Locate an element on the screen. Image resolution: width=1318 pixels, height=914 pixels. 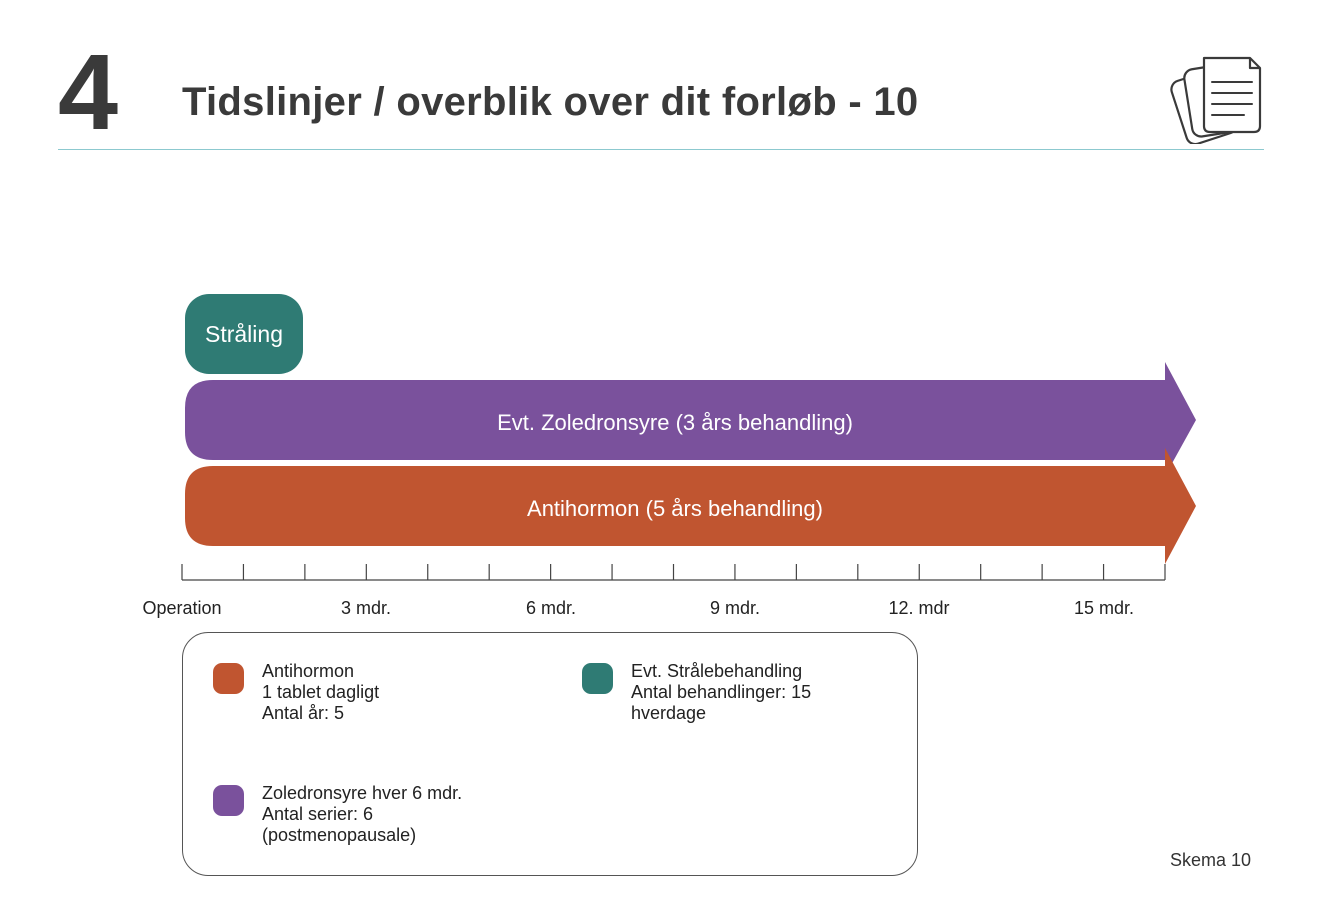
legend-swatch-zoledronsyre is located at coordinates (228, 800).